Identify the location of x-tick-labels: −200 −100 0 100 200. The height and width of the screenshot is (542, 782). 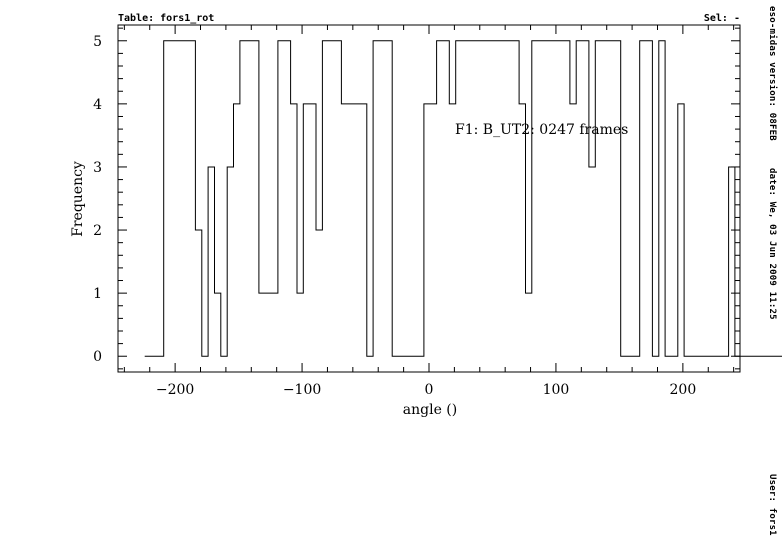
(426, 390).